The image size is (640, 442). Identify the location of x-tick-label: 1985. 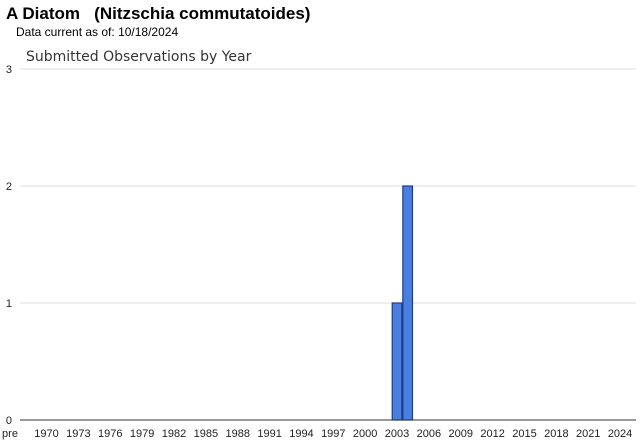
(206, 434).